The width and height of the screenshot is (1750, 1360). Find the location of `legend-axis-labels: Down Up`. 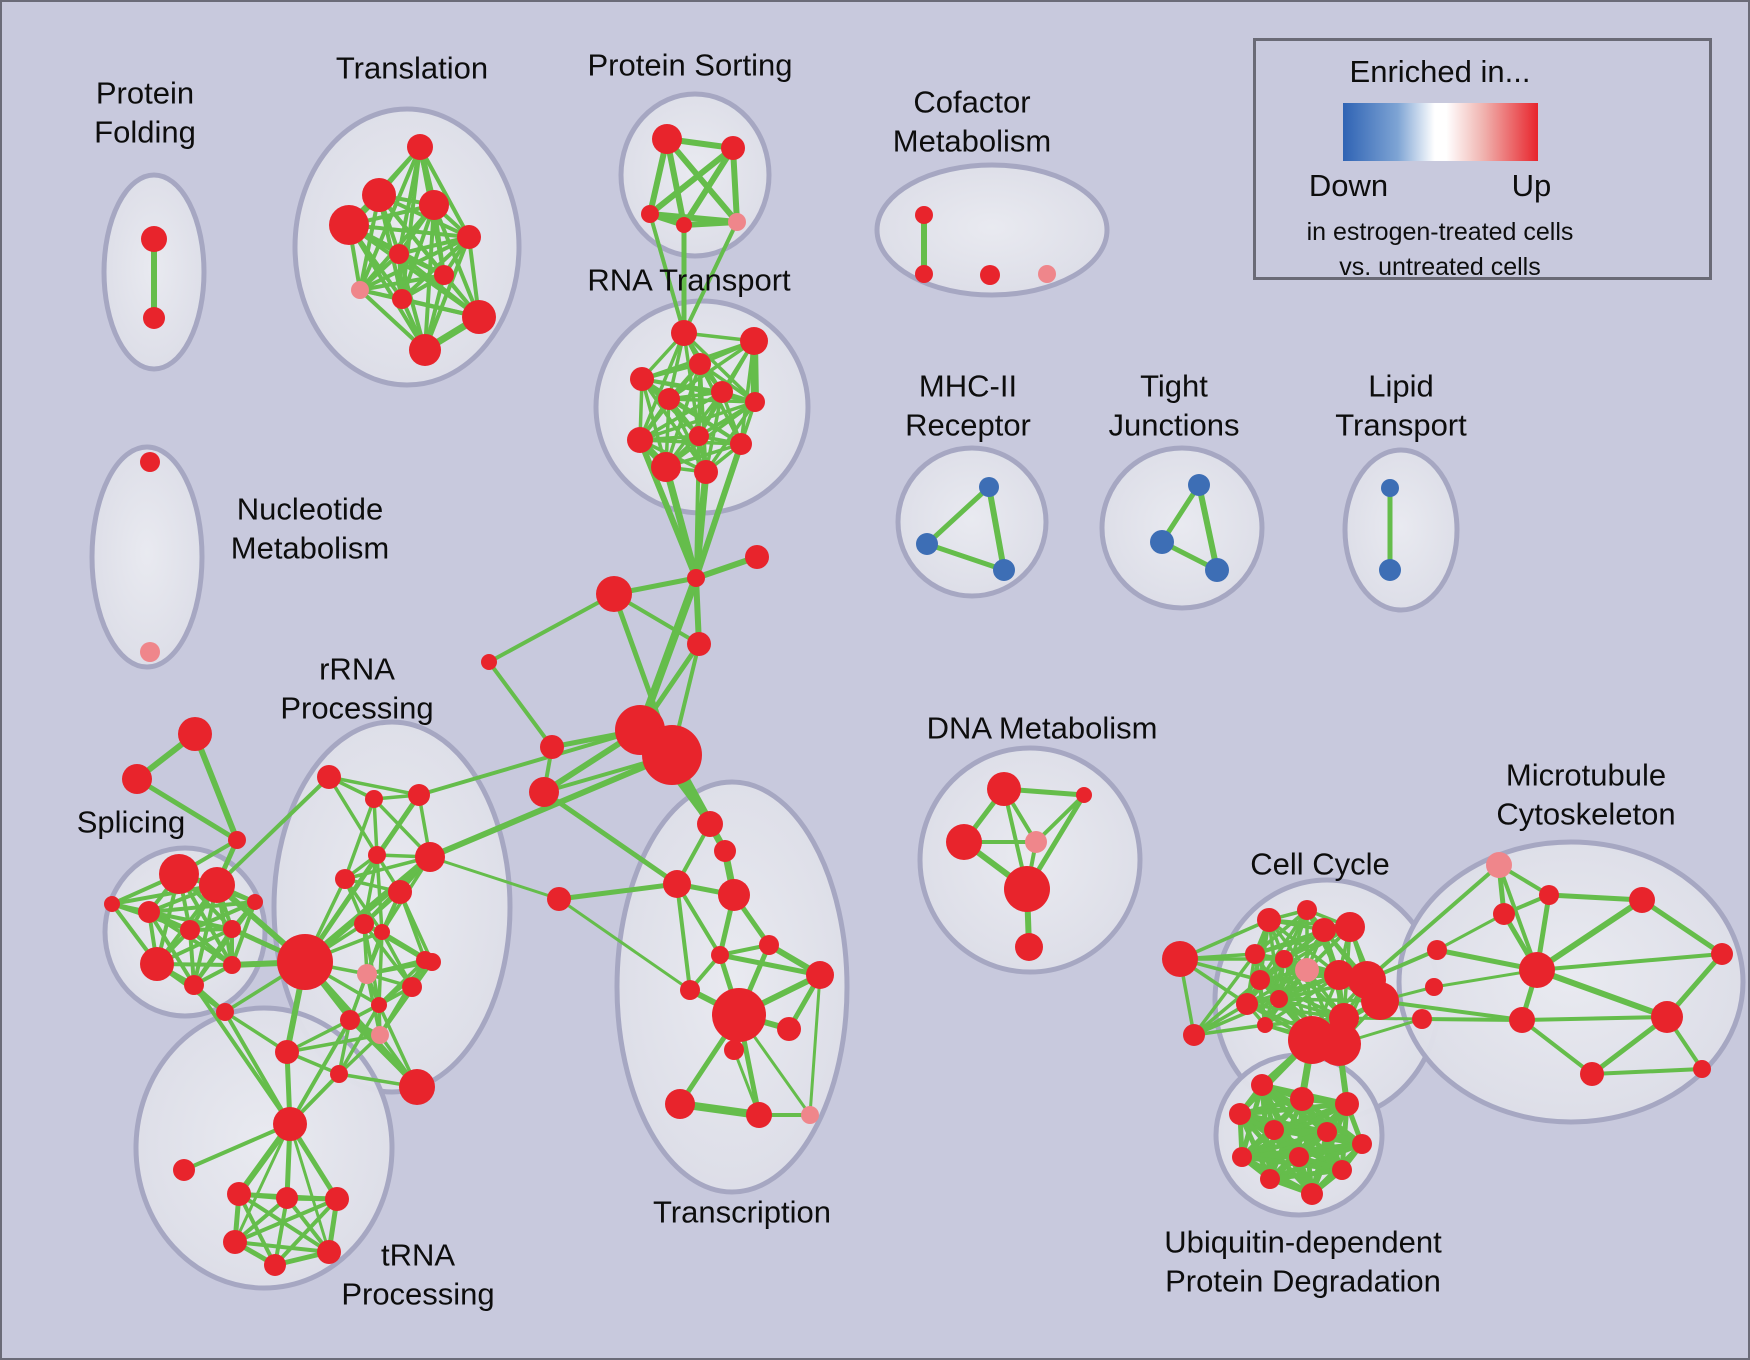

legend-axis-labels: Down Up is located at coordinates (1440, 186).